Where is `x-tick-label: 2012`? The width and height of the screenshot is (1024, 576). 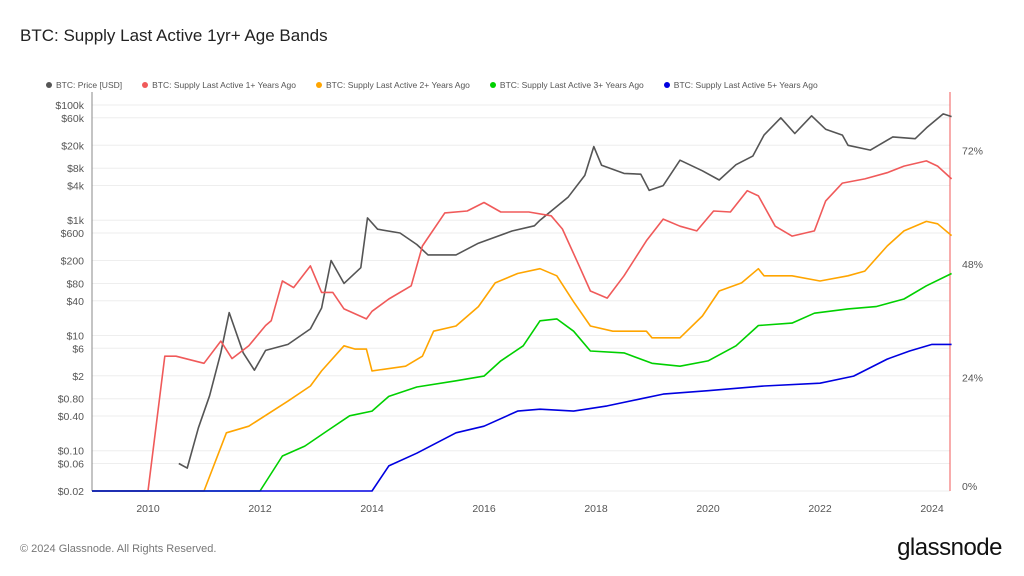 x-tick-label: 2012 is located at coordinates (260, 509).